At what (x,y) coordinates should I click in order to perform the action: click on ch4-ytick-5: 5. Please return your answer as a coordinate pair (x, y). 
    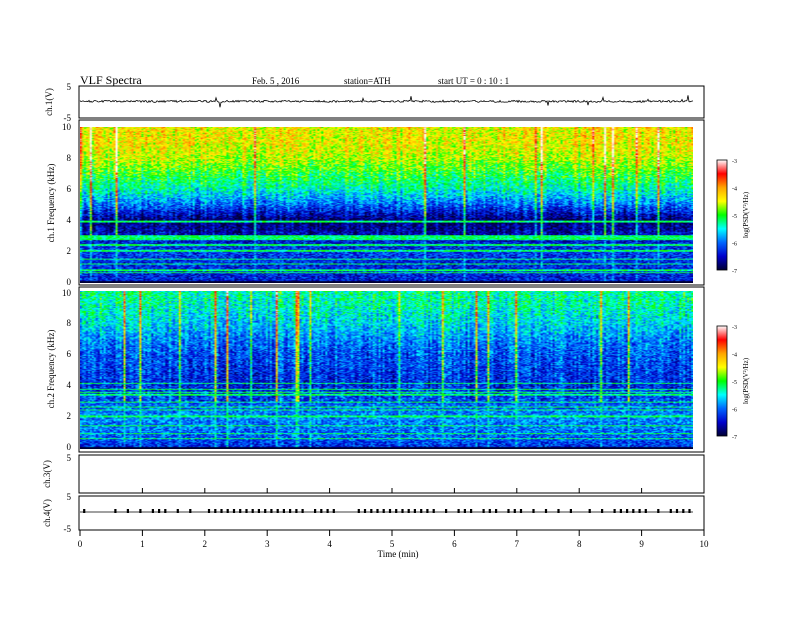
    Looking at the image, I should click on (69, 497).